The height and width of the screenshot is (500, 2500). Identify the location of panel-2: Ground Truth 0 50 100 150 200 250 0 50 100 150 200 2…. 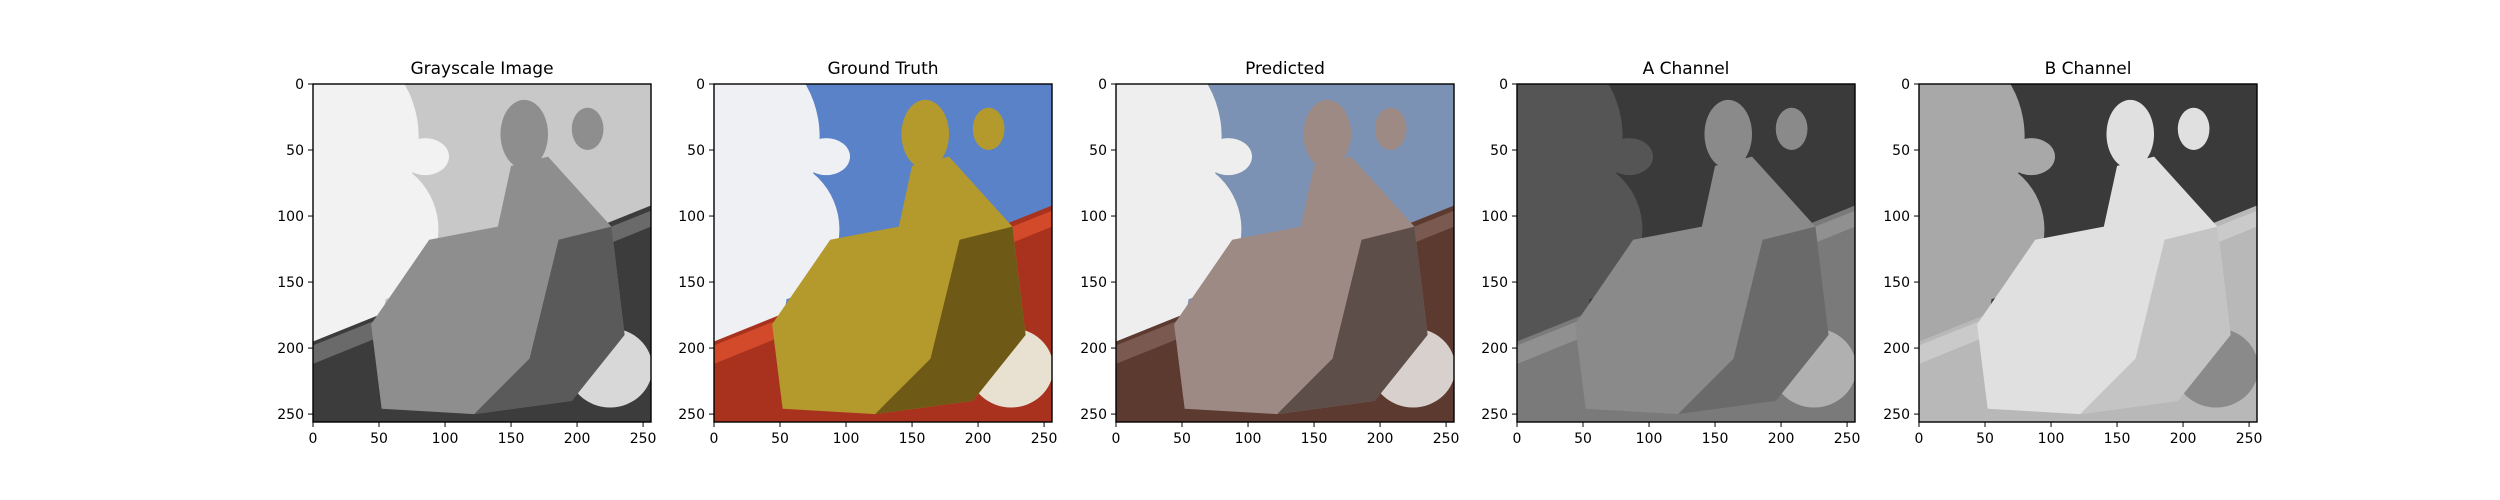
(868, 253).